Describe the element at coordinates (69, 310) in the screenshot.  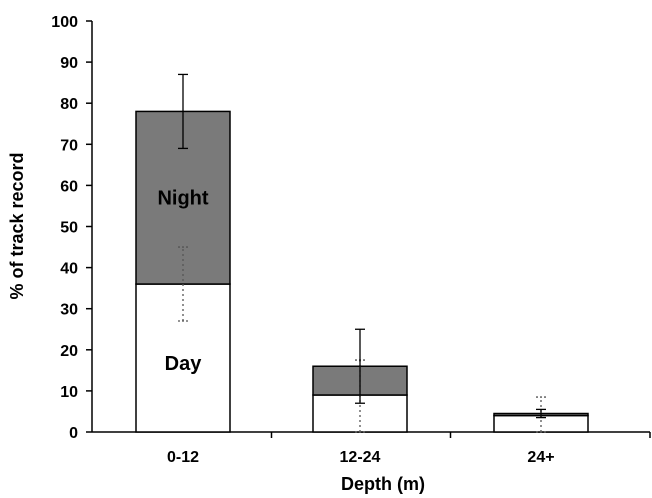
I see `y-tick-label: 30` at that location.